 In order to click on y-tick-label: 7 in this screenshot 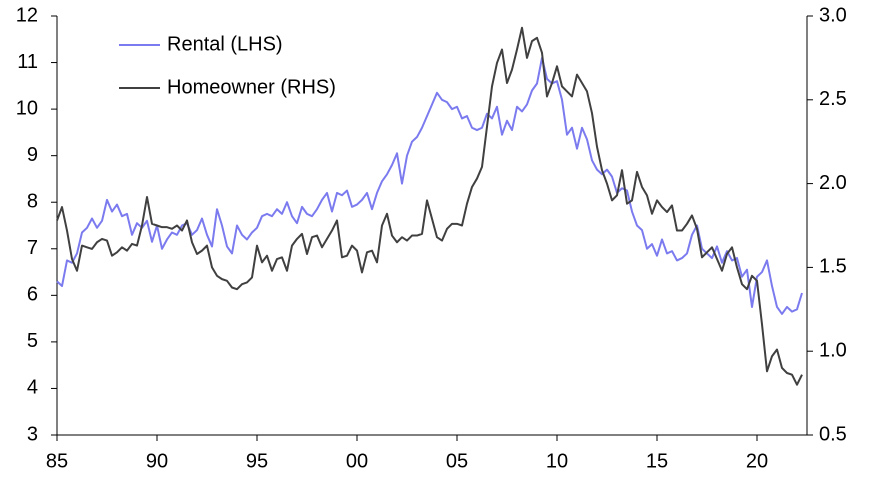, I will do `click(32, 248)`.